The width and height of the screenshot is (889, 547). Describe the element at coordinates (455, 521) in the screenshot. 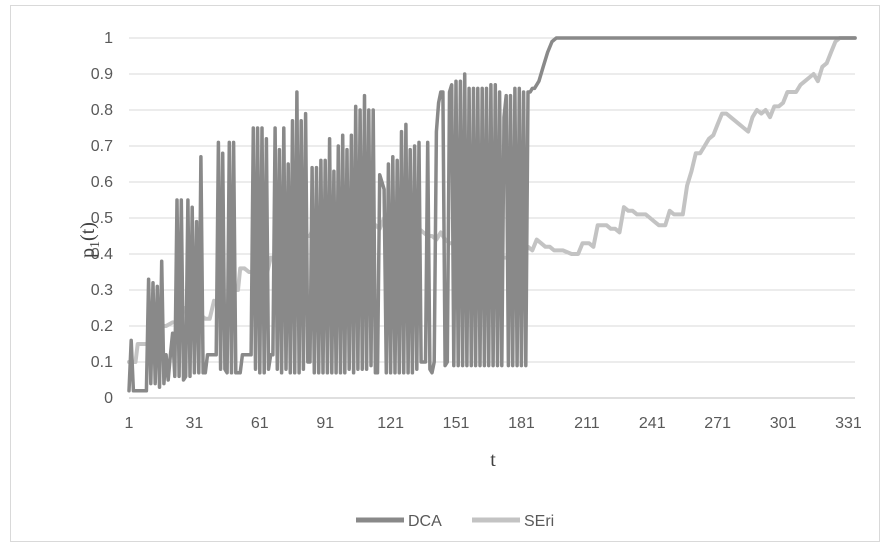

I see `legend: DCA SEri` at that location.